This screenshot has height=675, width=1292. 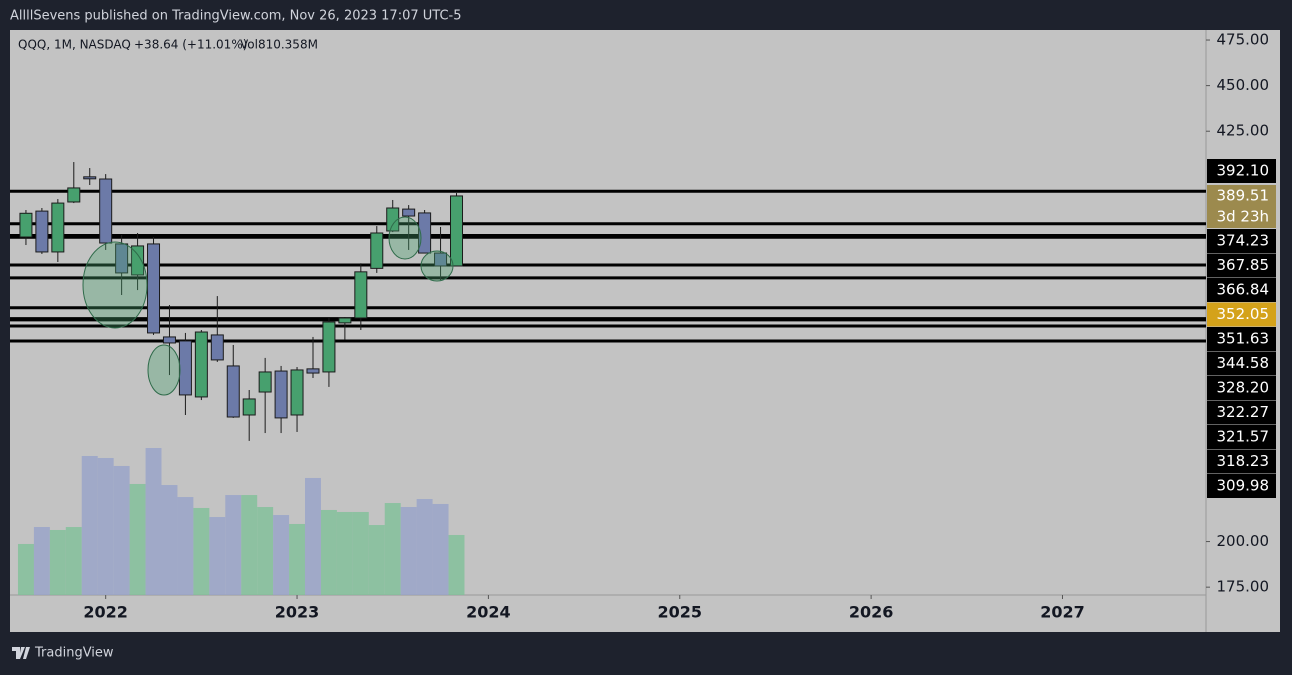 I want to click on level-label: 328.20, so click(x=1243, y=388).